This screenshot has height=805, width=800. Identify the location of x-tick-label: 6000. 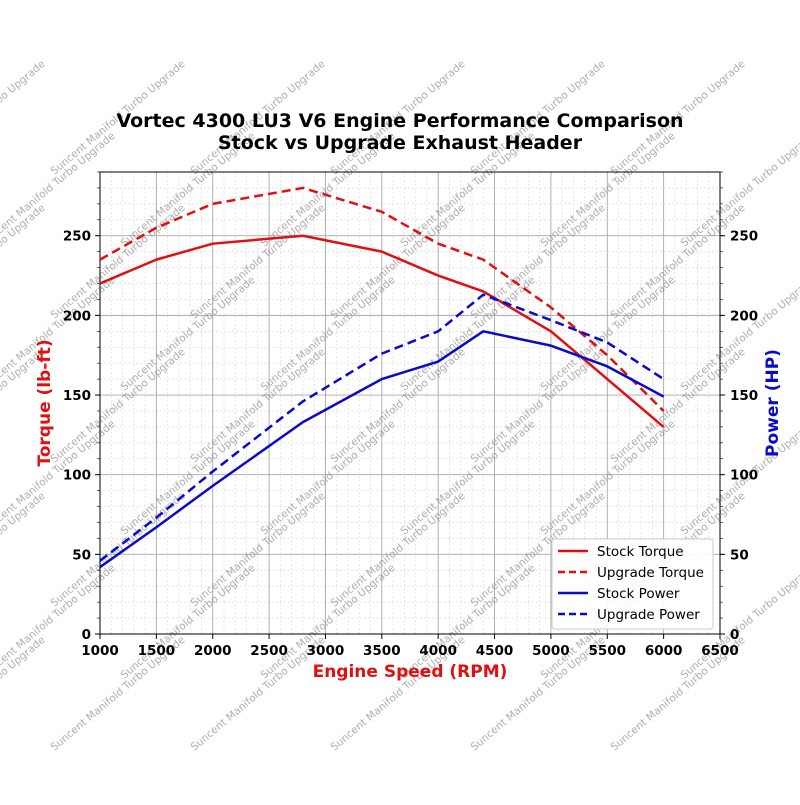
(664, 651).